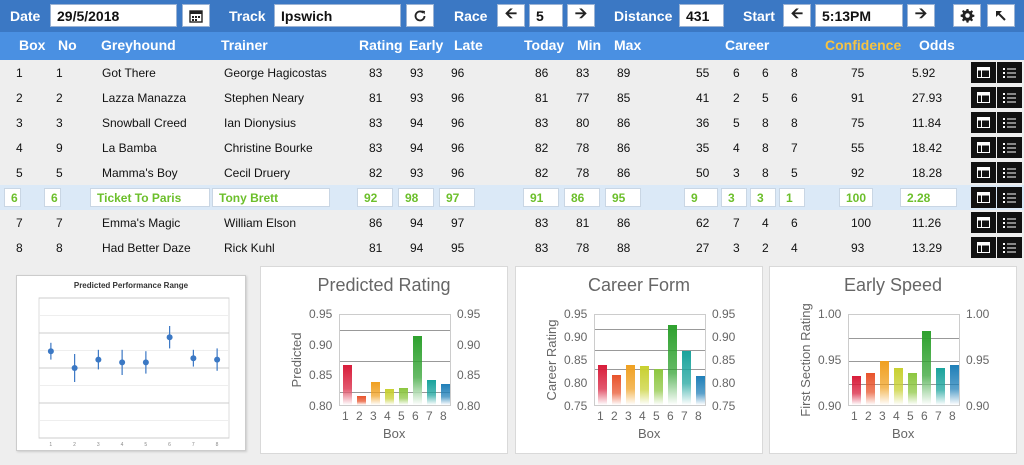 This screenshot has width=1024, height=465. Describe the element at coordinates (337, 15) in the screenshot. I see `track-field: Ipswich` at that location.